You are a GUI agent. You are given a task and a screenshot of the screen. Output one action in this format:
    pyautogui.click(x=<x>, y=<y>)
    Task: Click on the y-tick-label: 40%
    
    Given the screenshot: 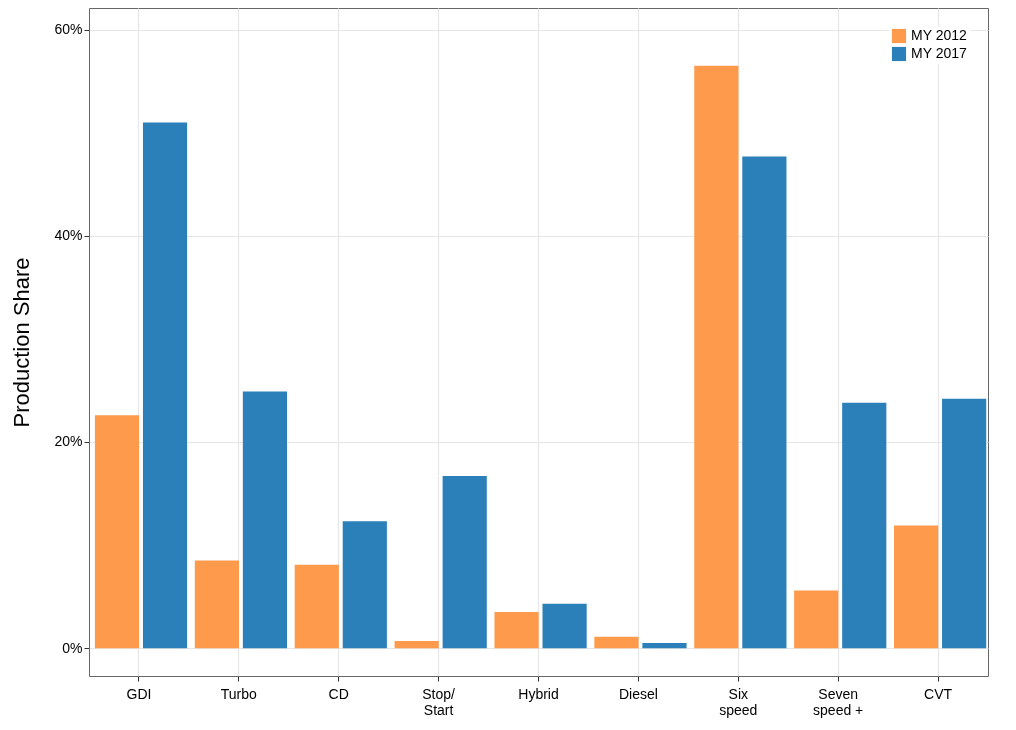 What is the action you would take?
    pyautogui.click(x=68, y=235)
    